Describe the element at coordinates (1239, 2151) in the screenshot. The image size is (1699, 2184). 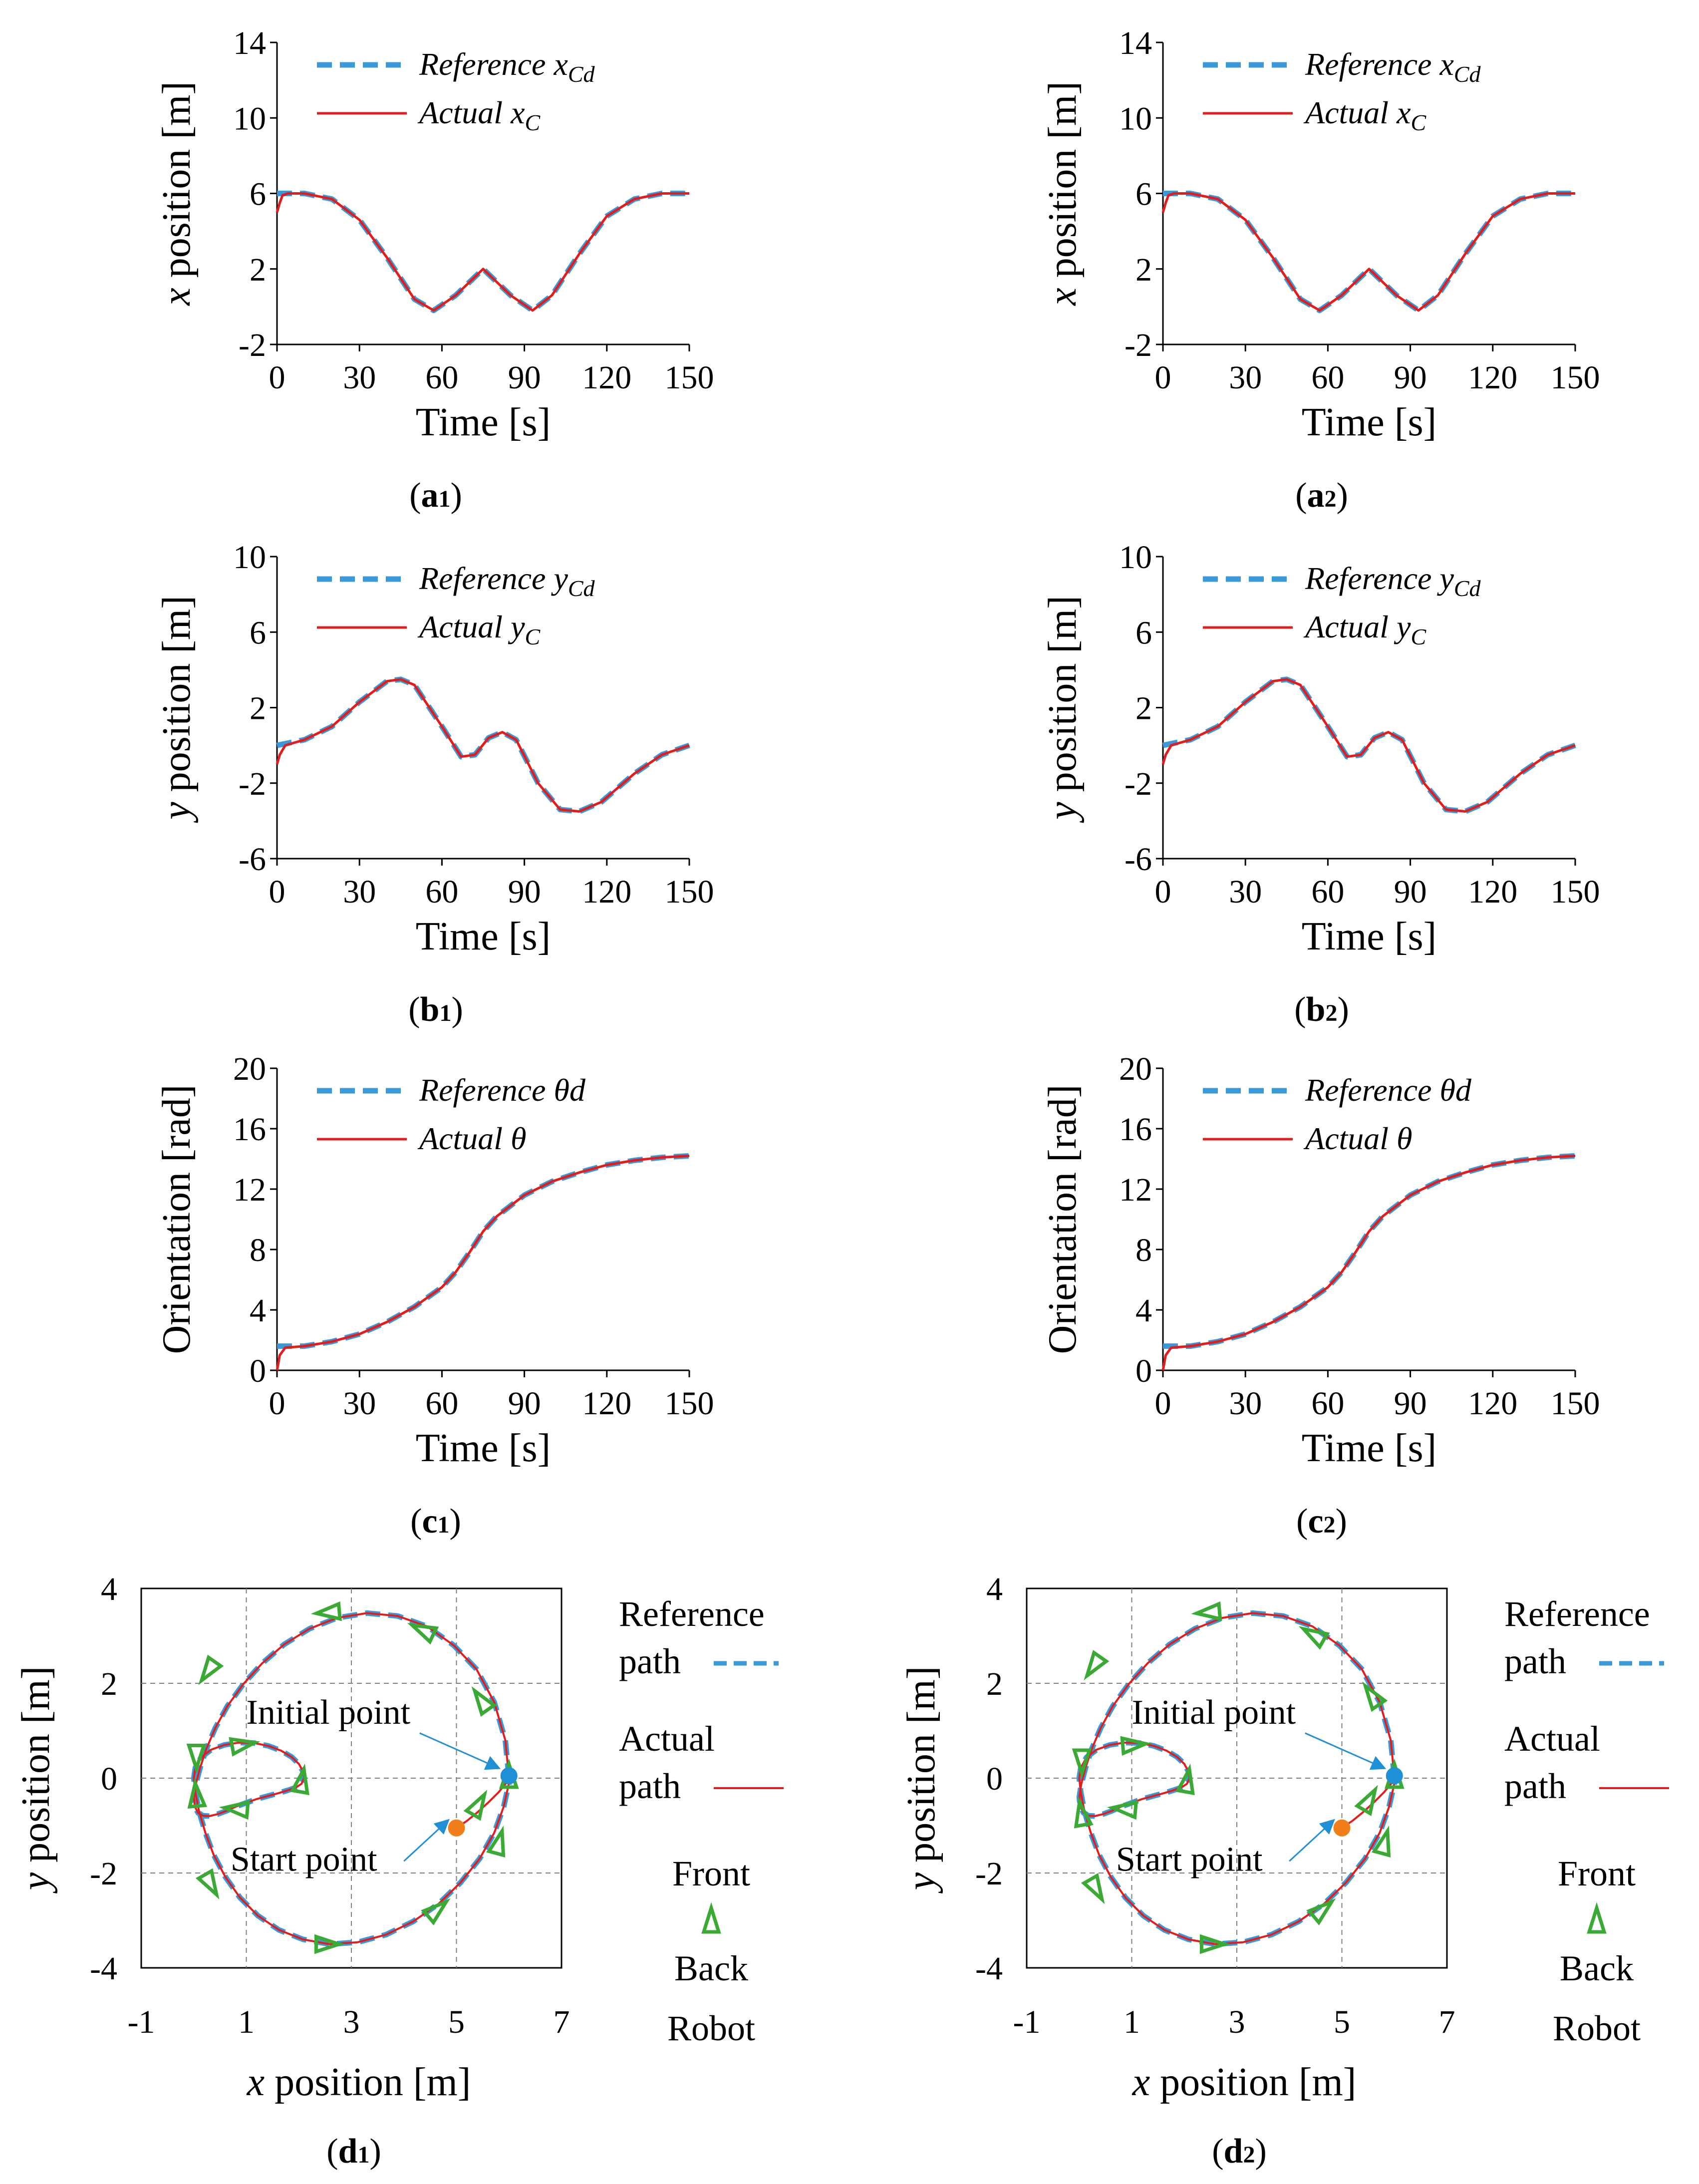
I see `panel-caption: (d2)` at that location.